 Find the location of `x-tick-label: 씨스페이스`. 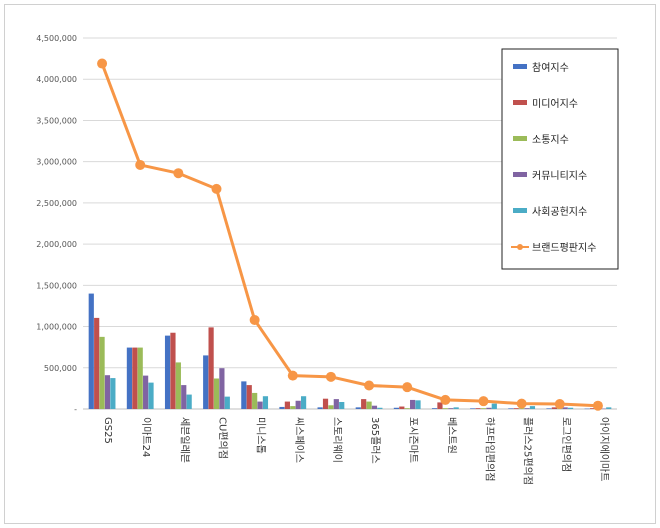

x-tick-label: 씨스페이스 is located at coordinates (299, 440).